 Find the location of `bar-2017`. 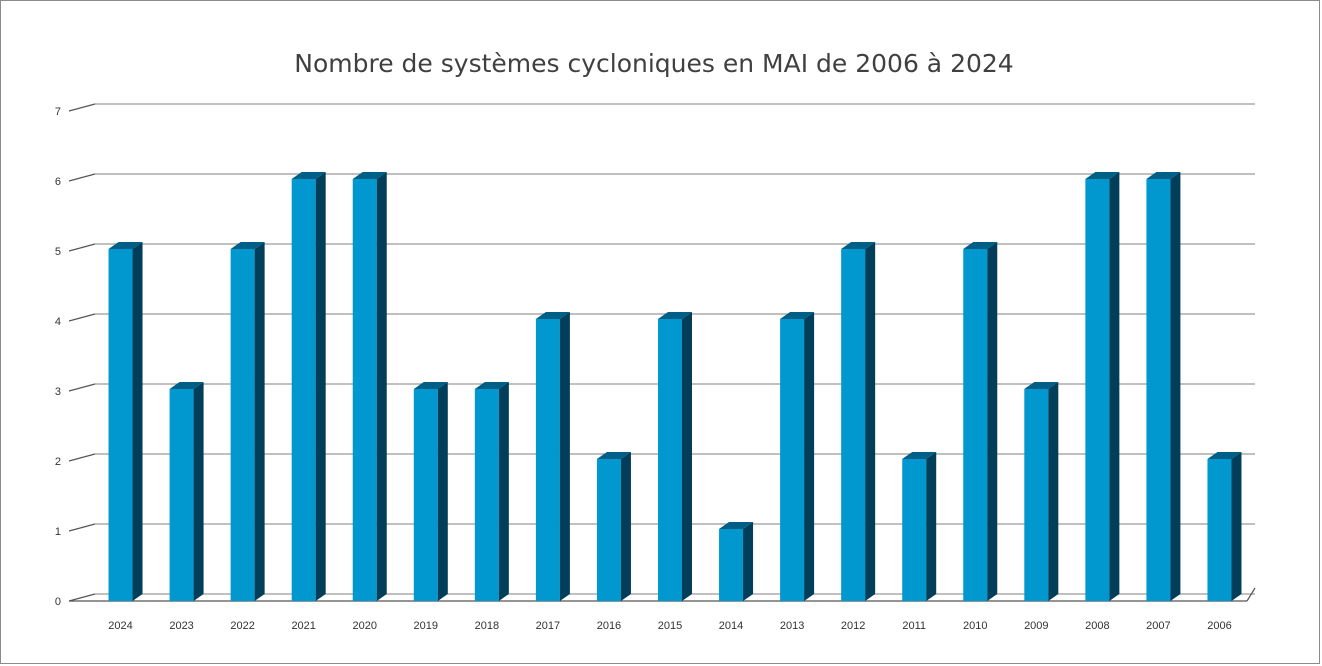

bar-2017 is located at coordinates (552, 456).